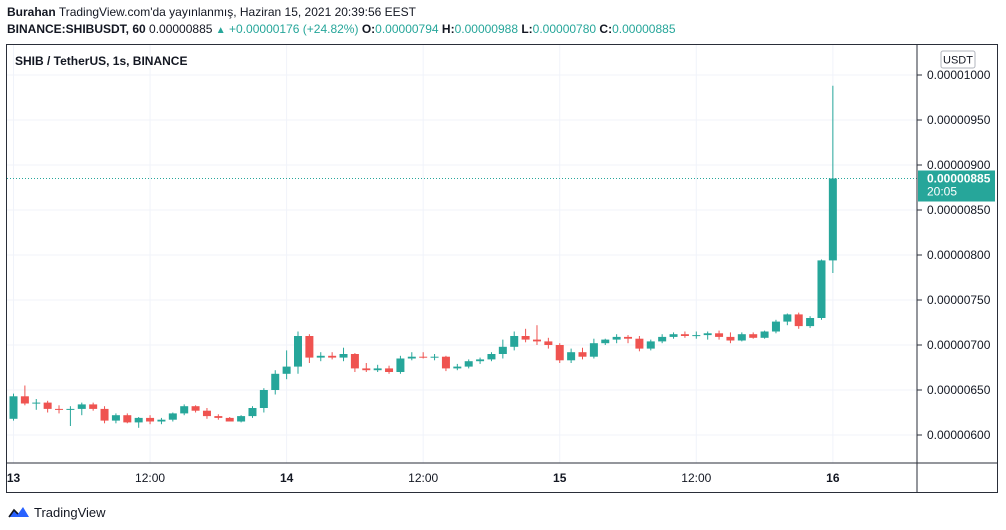 The width and height of the screenshot is (1006, 530). What do you see at coordinates (958, 59) in the screenshot?
I see `currency-button: USDT` at bounding box center [958, 59].